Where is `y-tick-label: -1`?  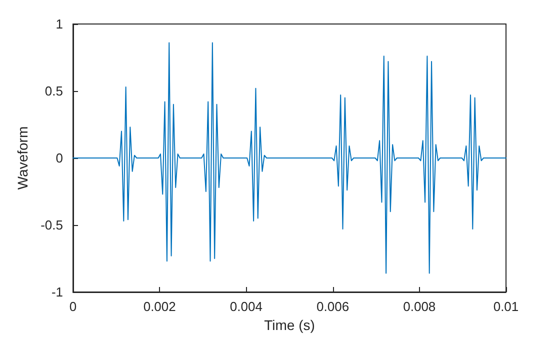 y-tick-label: -1 is located at coordinates (57, 292).